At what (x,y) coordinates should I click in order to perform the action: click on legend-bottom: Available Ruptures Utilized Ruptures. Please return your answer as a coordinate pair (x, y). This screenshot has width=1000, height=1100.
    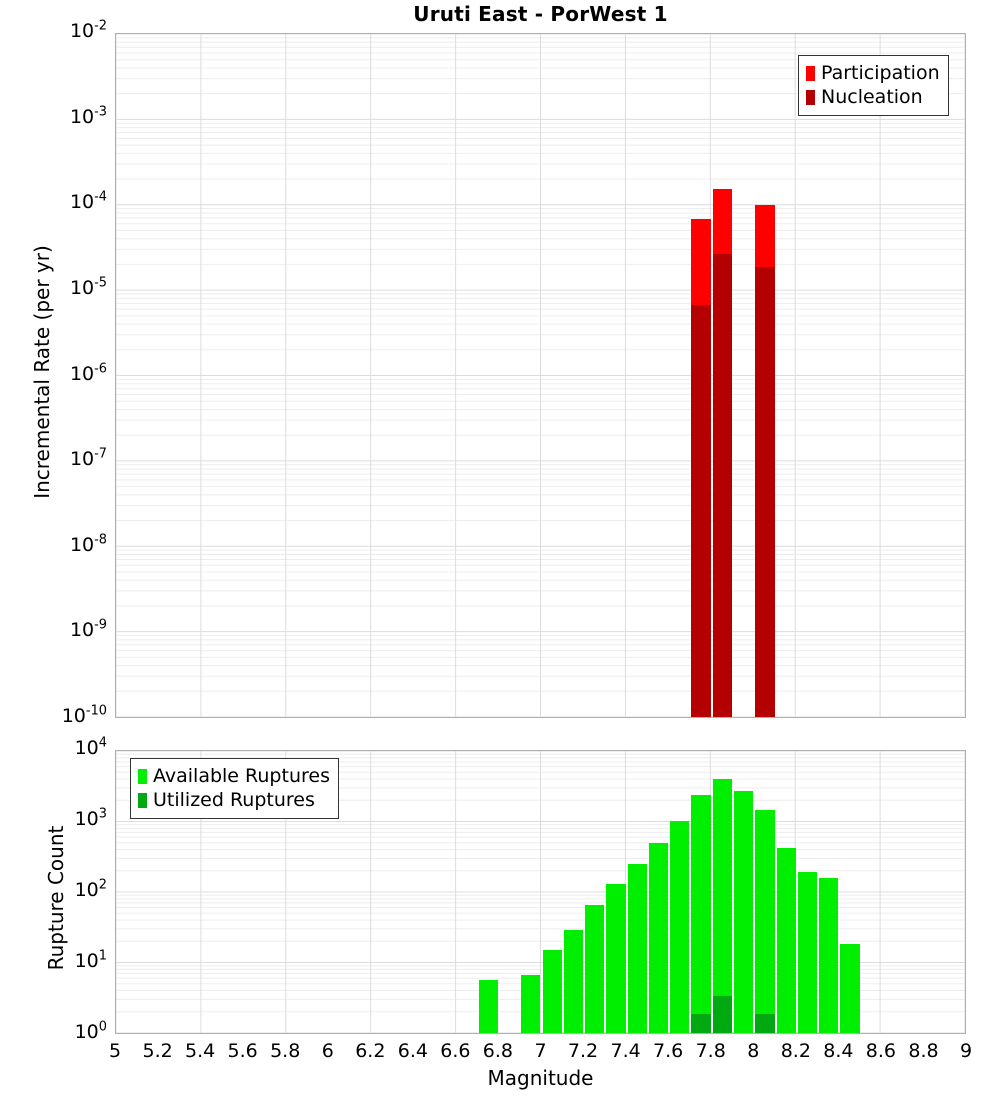
    Looking at the image, I should click on (234, 788).